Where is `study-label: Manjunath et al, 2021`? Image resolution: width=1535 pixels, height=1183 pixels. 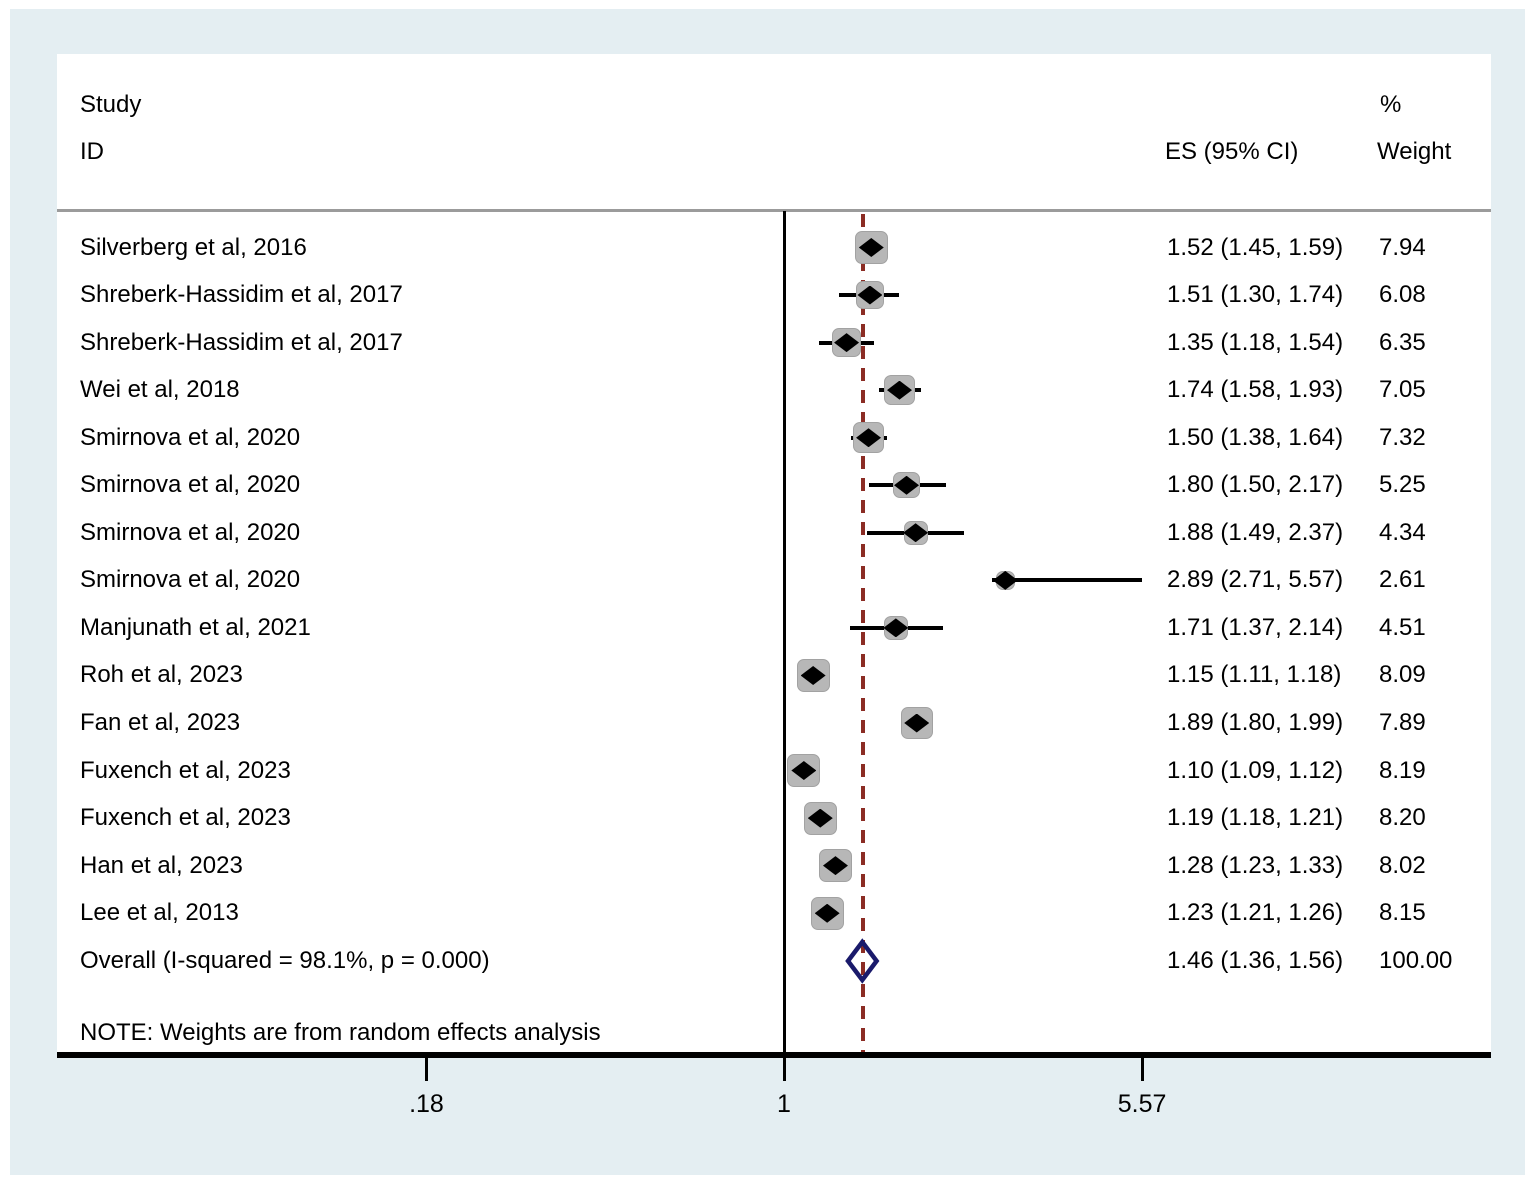 study-label: Manjunath et al, 2021 is located at coordinates (195, 627).